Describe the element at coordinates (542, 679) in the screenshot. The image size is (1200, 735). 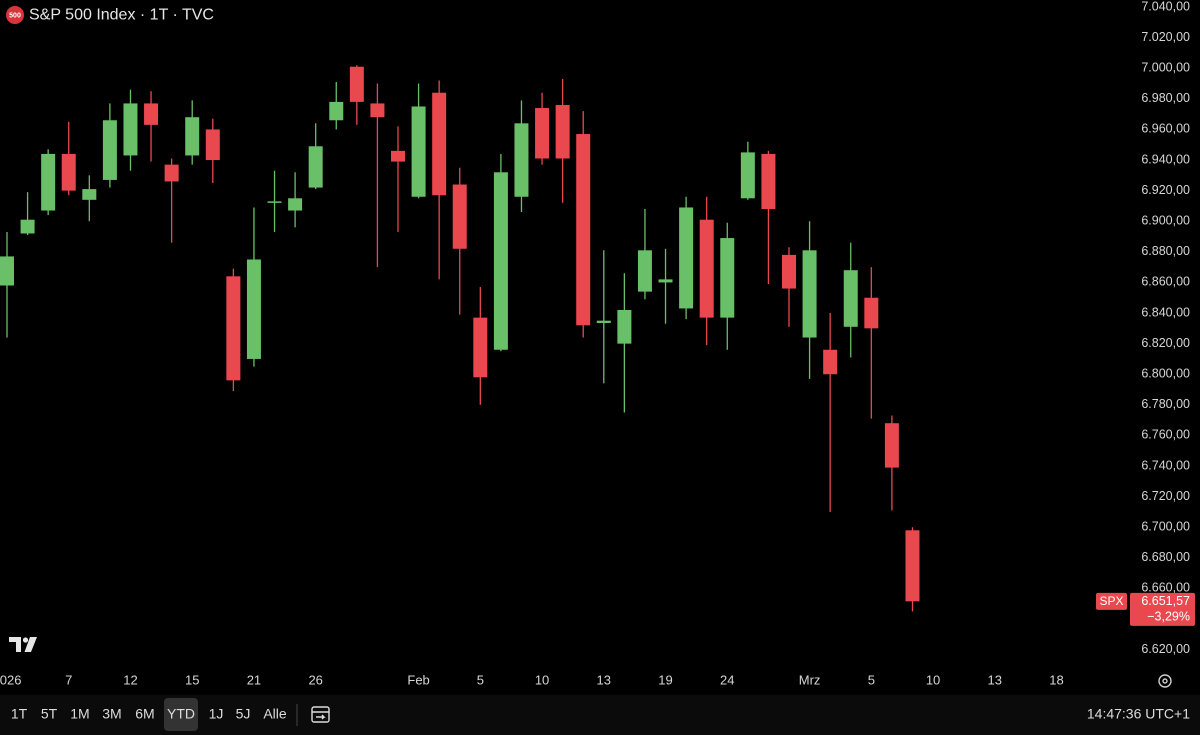
I see `x-tick-label: 10` at that location.